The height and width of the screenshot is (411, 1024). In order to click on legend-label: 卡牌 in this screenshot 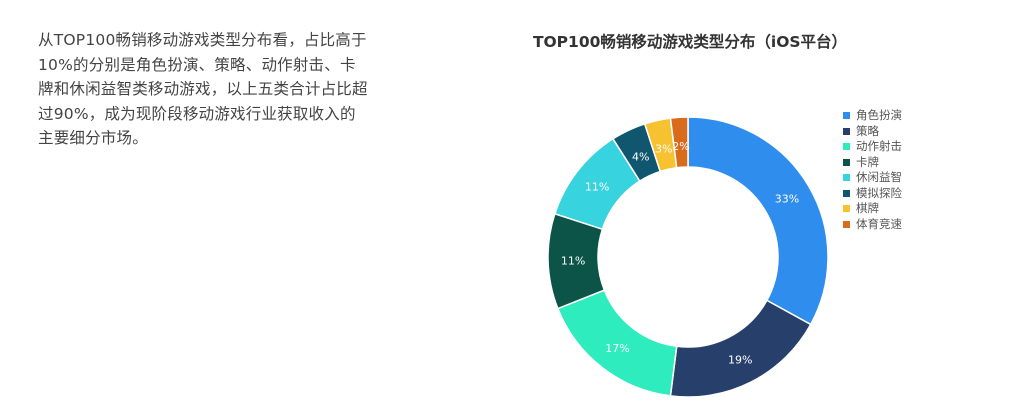, I will do `click(867, 161)`.